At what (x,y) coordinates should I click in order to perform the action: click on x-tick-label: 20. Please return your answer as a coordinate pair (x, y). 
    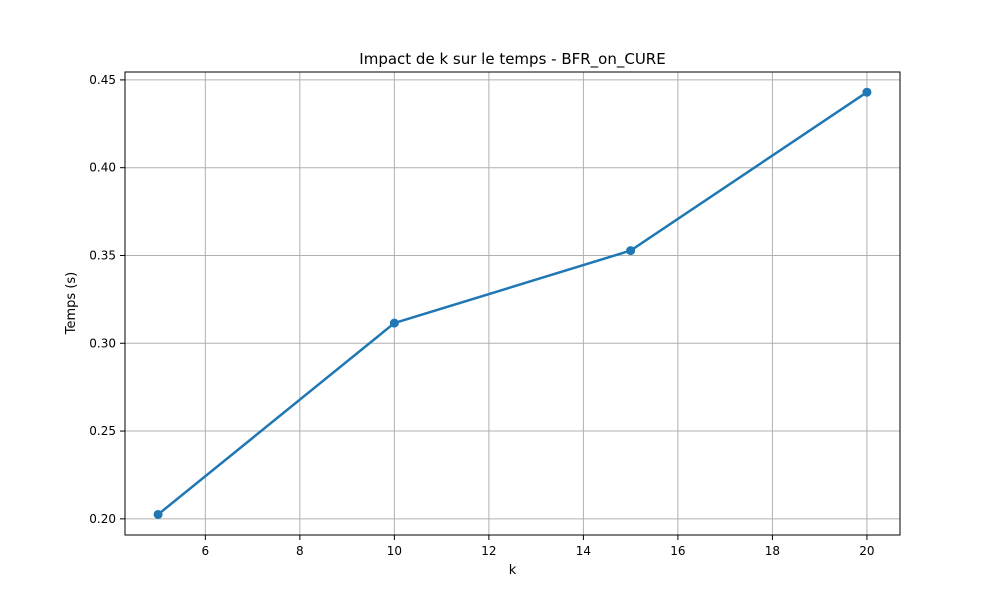
    Looking at the image, I should click on (866, 551).